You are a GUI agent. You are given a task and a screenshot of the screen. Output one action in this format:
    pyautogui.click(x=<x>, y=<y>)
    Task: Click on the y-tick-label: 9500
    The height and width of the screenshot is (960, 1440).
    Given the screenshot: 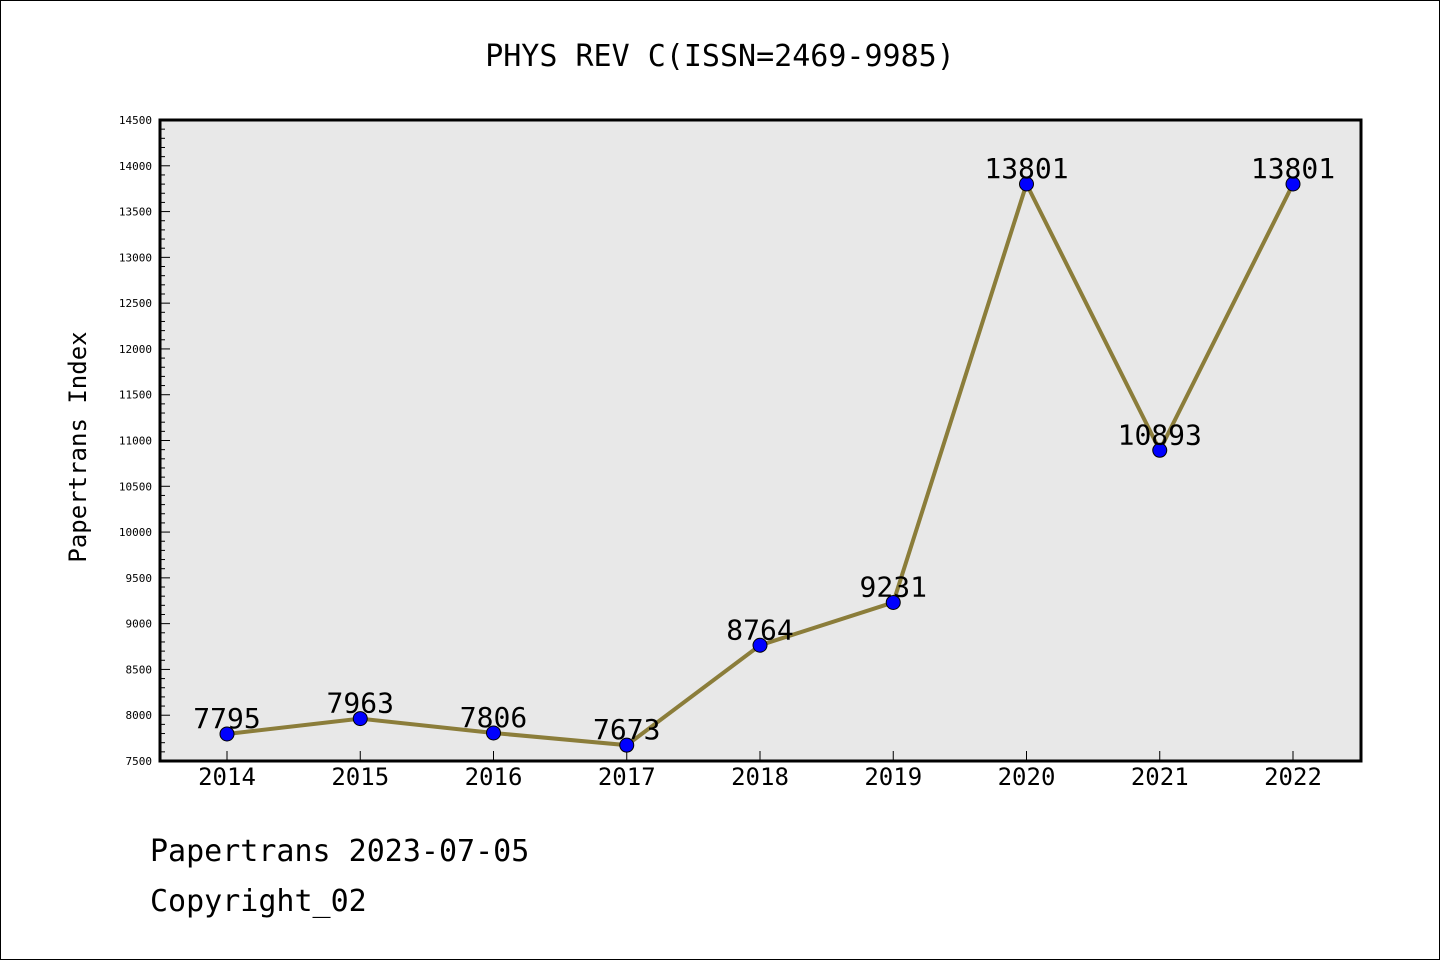 What is the action you would take?
    pyautogui.click(x=139, y=578)
    